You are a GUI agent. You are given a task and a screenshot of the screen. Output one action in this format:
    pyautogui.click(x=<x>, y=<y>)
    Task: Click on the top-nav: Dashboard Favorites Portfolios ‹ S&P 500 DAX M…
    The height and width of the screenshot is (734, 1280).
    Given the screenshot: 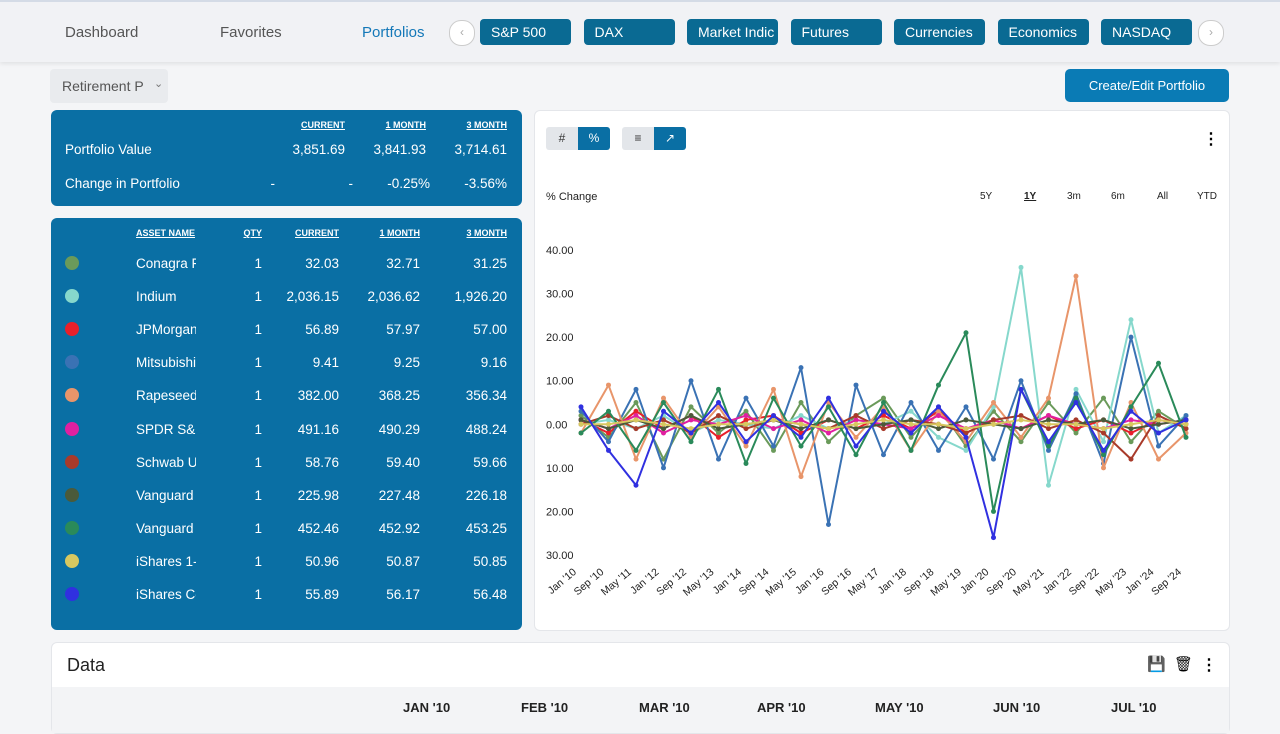 What is the action you would take?
    pyautogui.click(x=640, y=31)
    